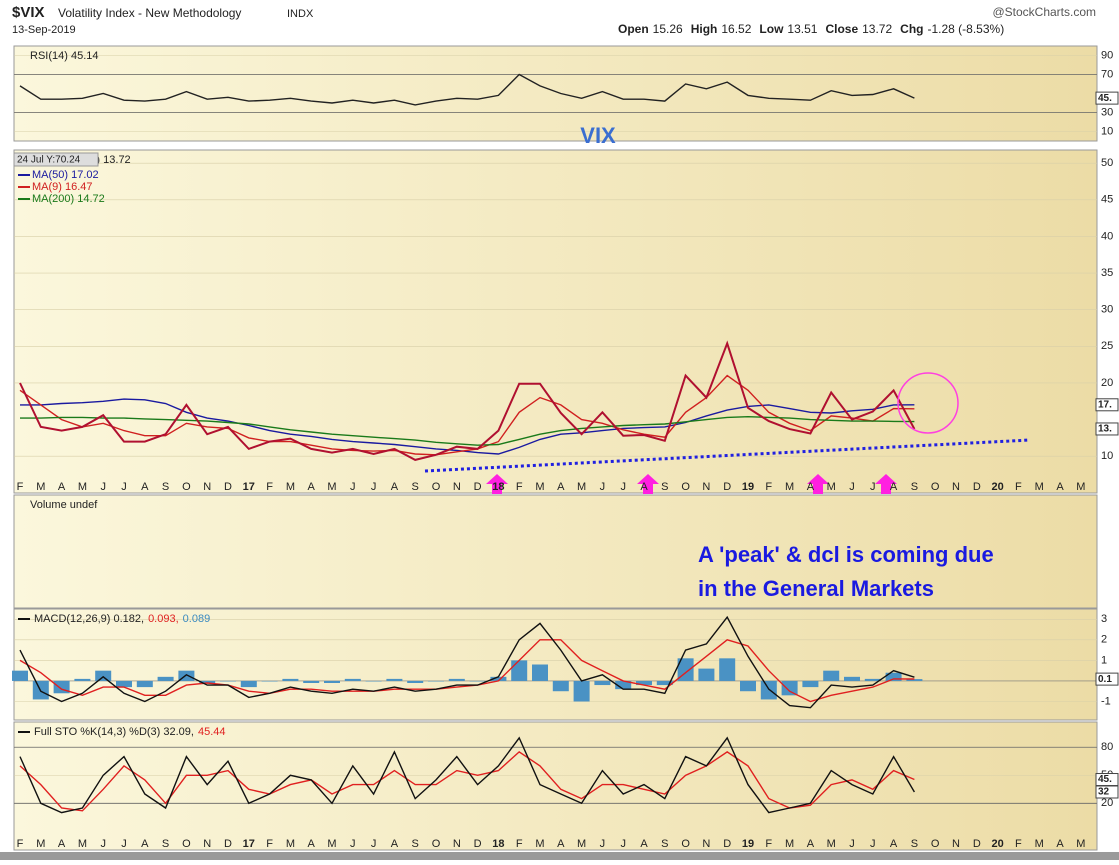  What do you see at coordinates (149, 13) in the screenshot?
I see `index-name: Volatility Index - New Methodology` at bounding box center [149, 13].